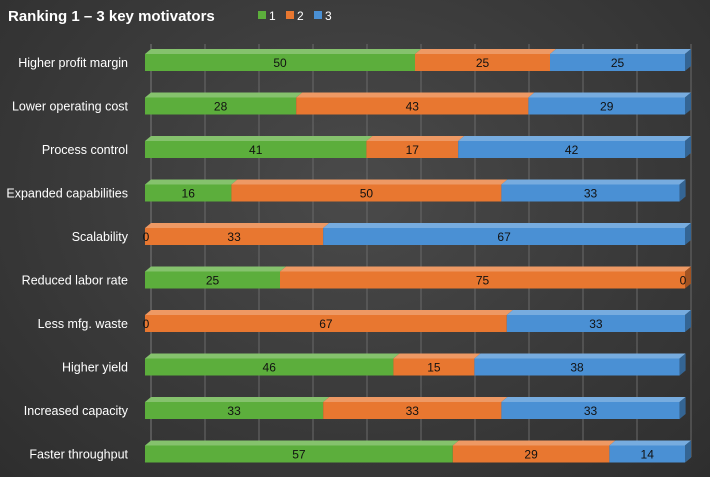  Describe the element at coordinates (78, 455) in the screenshot. I see `category-label: Faster throughput` at that location.